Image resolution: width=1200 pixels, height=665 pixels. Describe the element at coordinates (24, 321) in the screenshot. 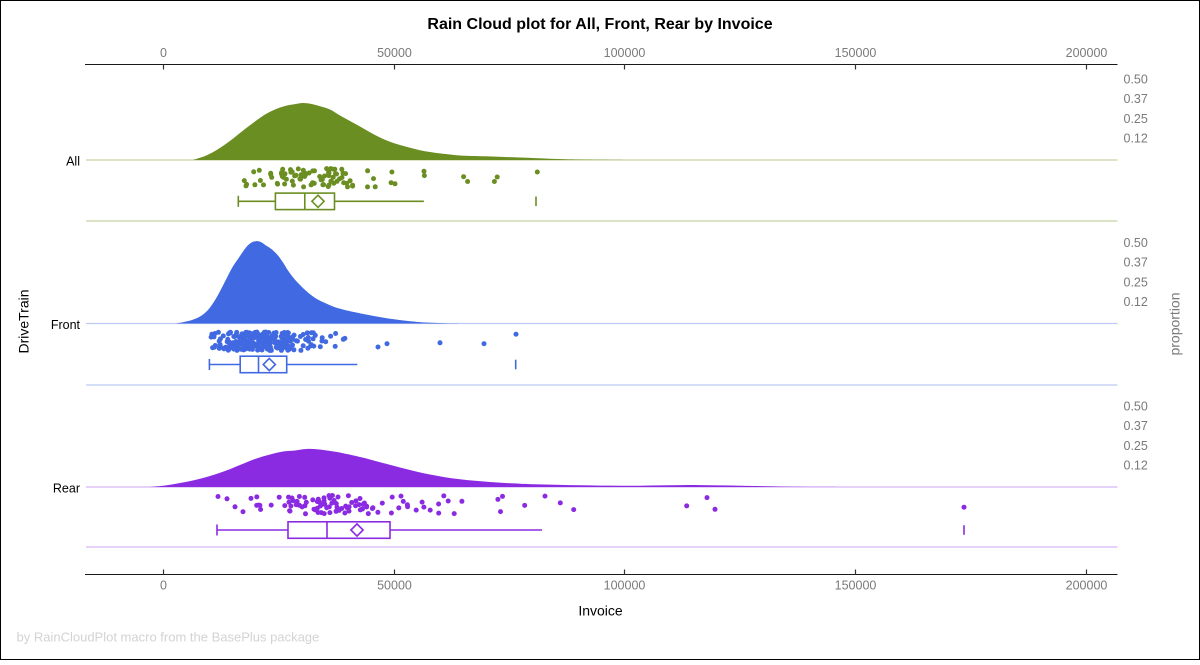

I see `svg-text: DriveTrain` at that location.